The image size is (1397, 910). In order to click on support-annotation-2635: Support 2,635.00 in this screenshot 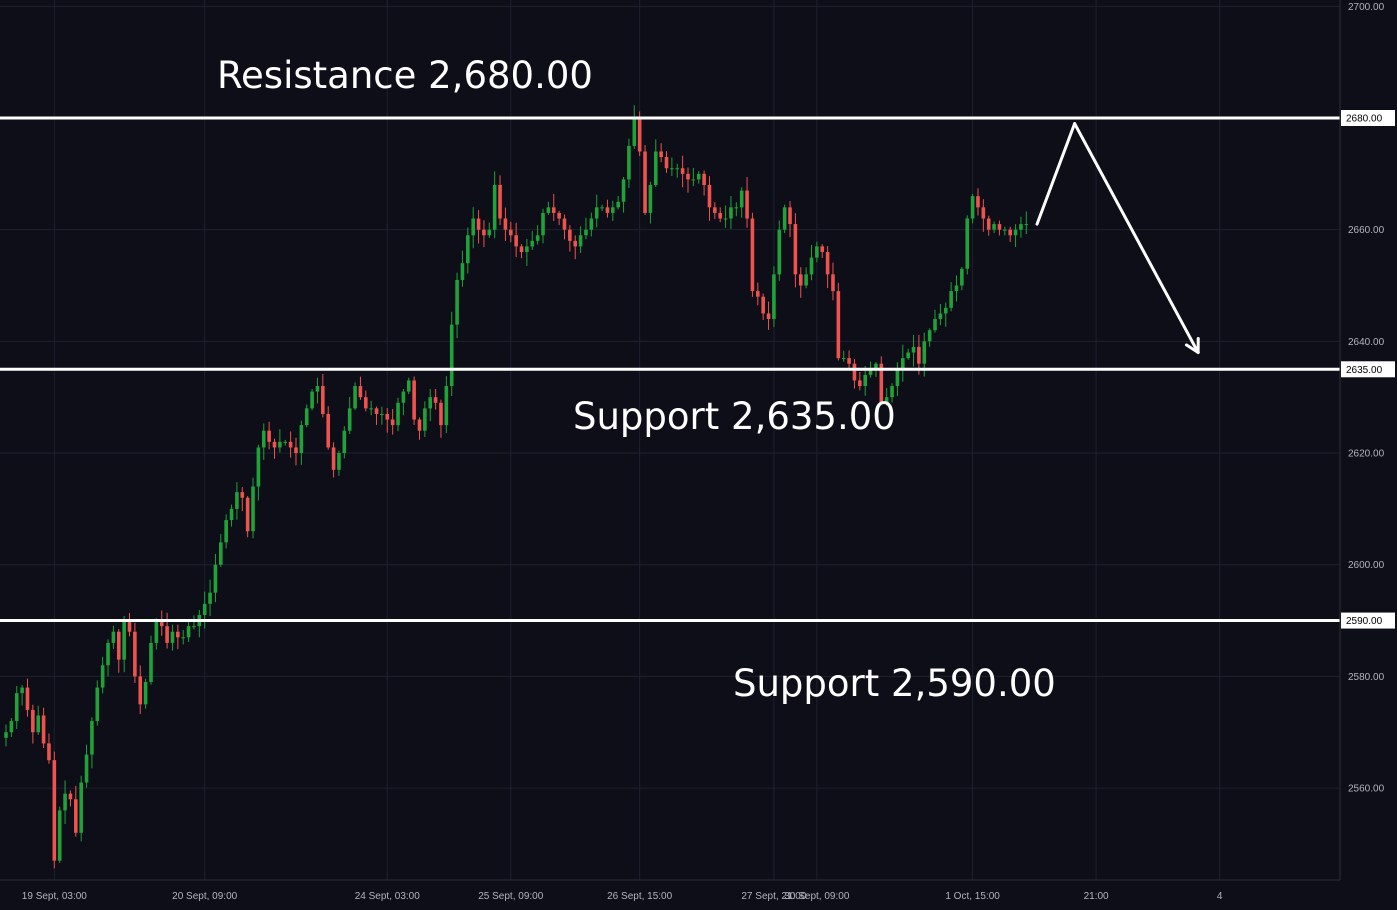, I will do `click(734, 416)`.